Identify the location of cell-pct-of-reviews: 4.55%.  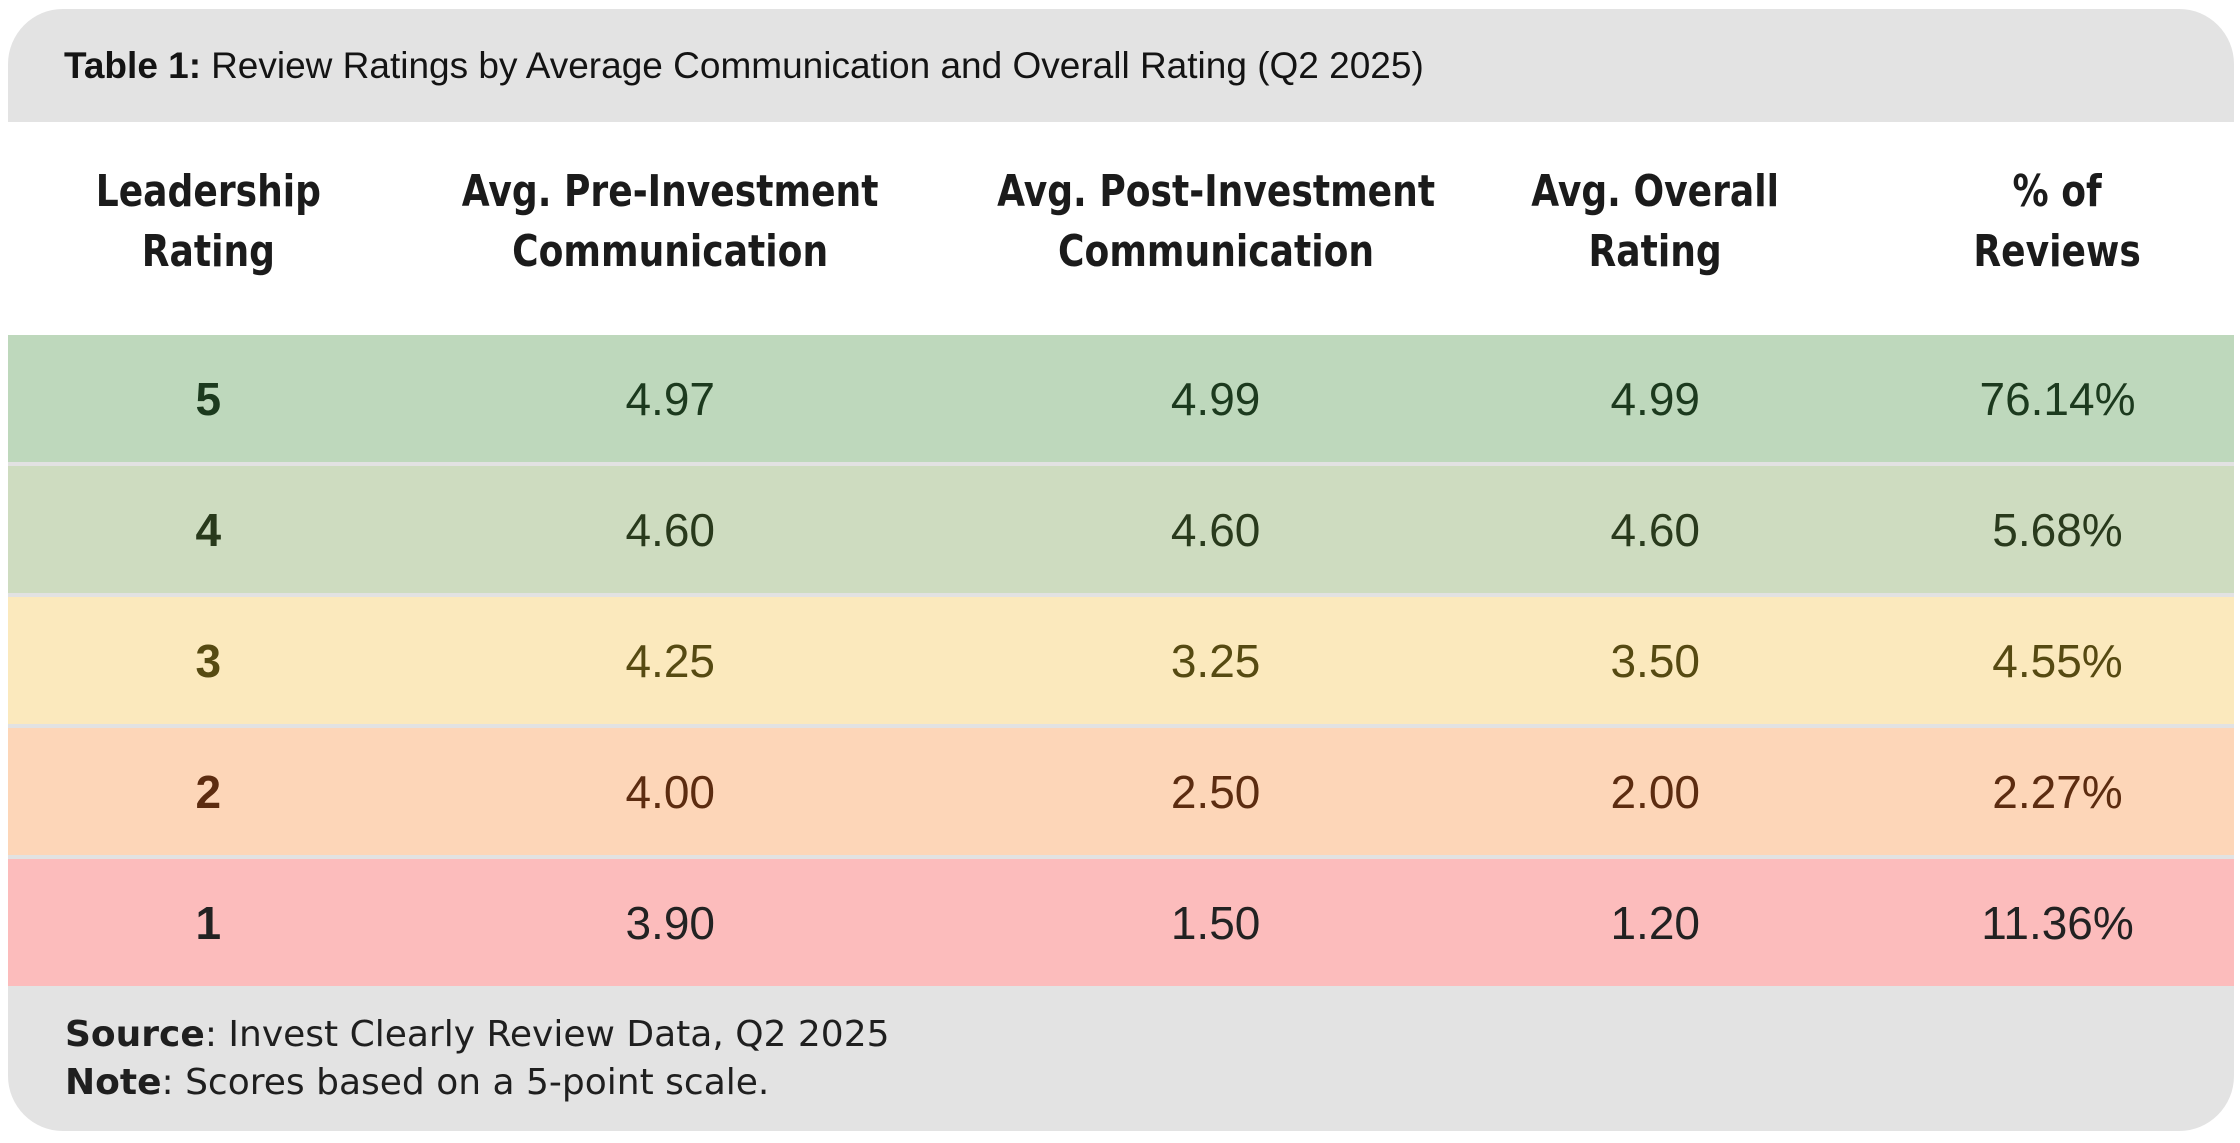
(2057, 660).